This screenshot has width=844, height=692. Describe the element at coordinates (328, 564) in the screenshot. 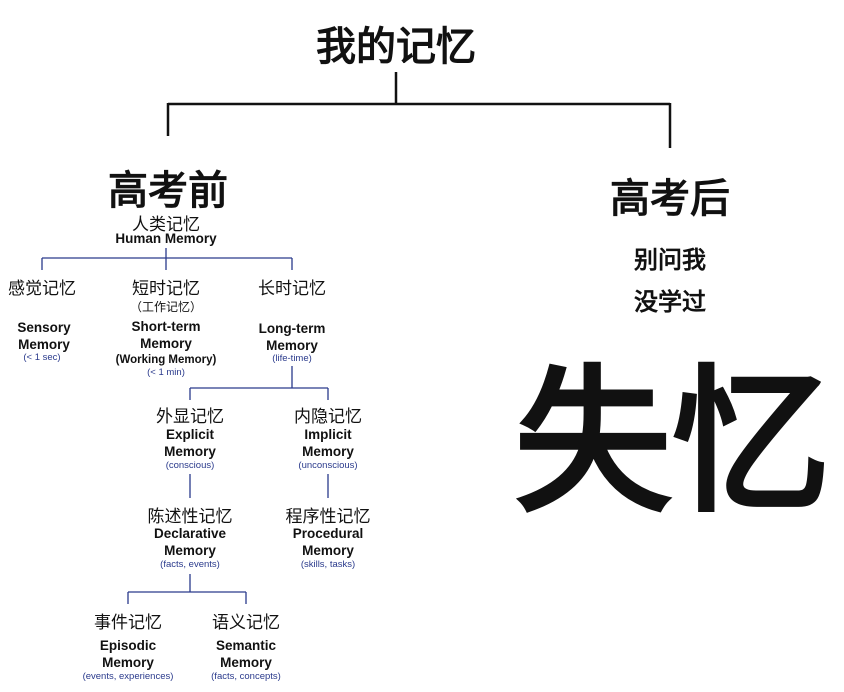

I see `procedural-note: (skills, tasks)` at that location.